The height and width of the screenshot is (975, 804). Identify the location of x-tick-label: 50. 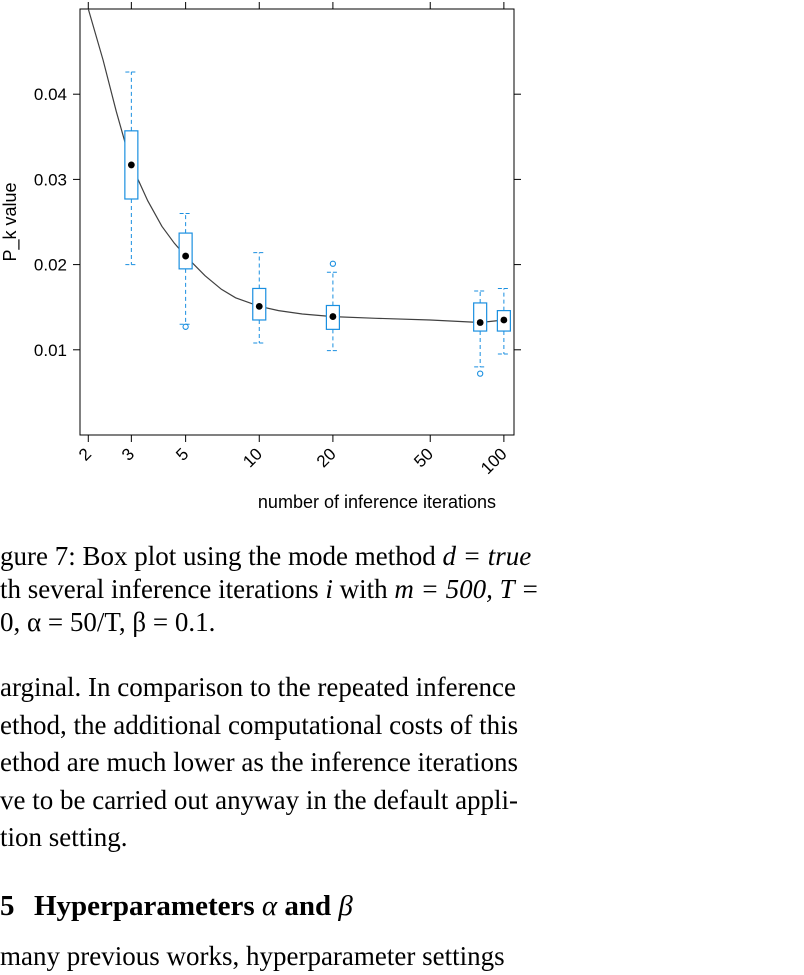
(423, 457).